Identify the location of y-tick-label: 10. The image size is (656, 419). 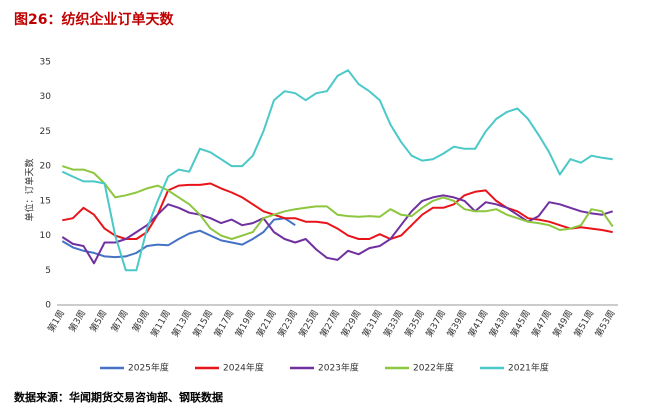
(46, 236).